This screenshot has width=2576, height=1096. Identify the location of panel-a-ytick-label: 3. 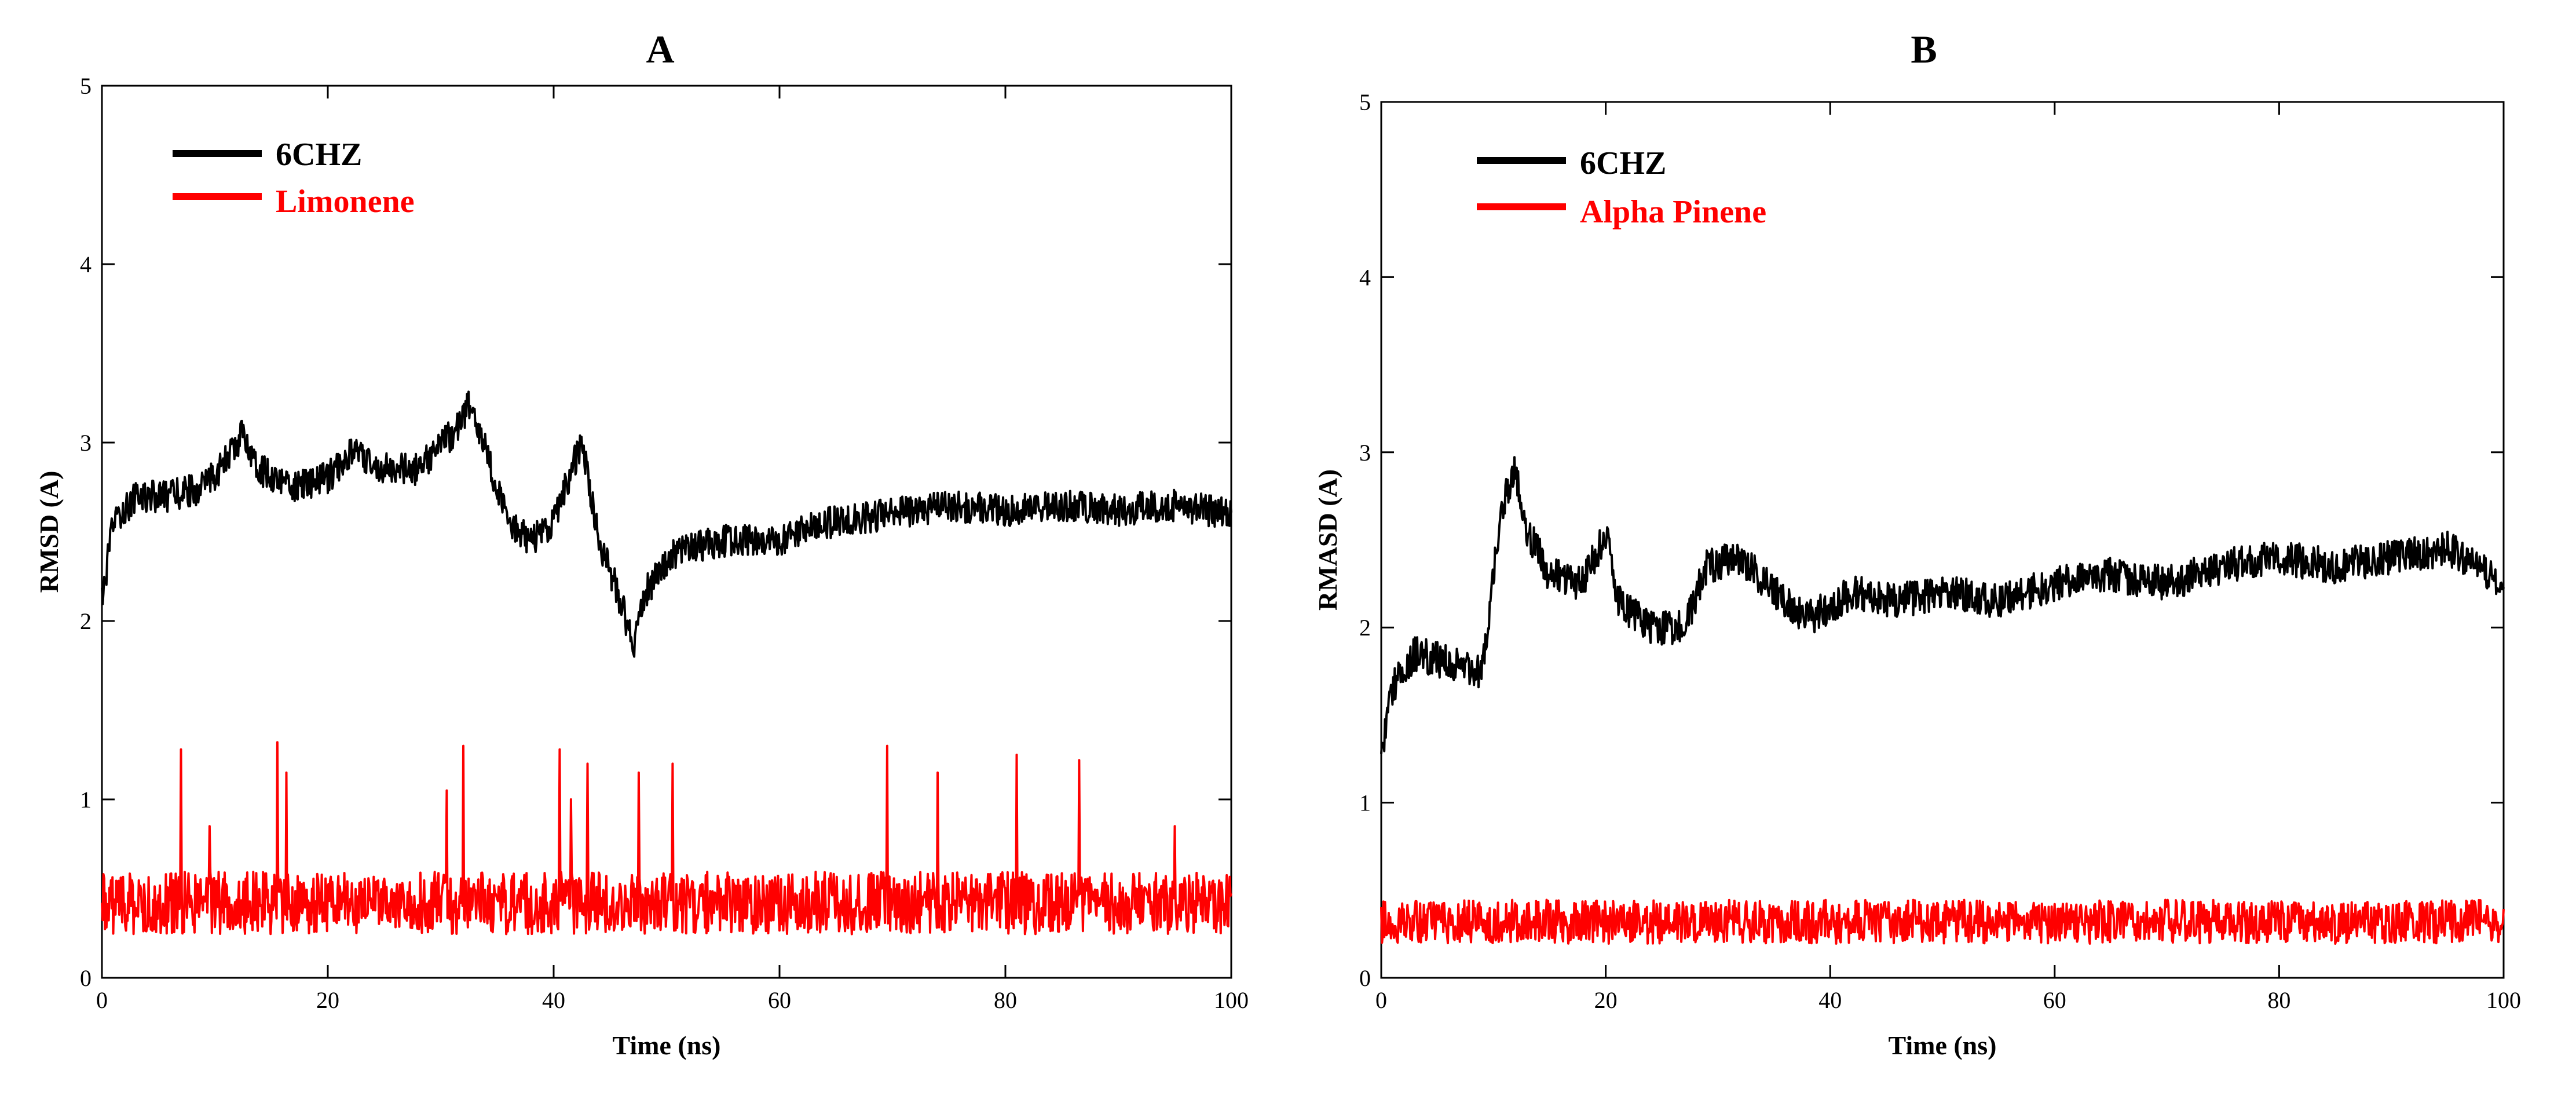
(86, 443).